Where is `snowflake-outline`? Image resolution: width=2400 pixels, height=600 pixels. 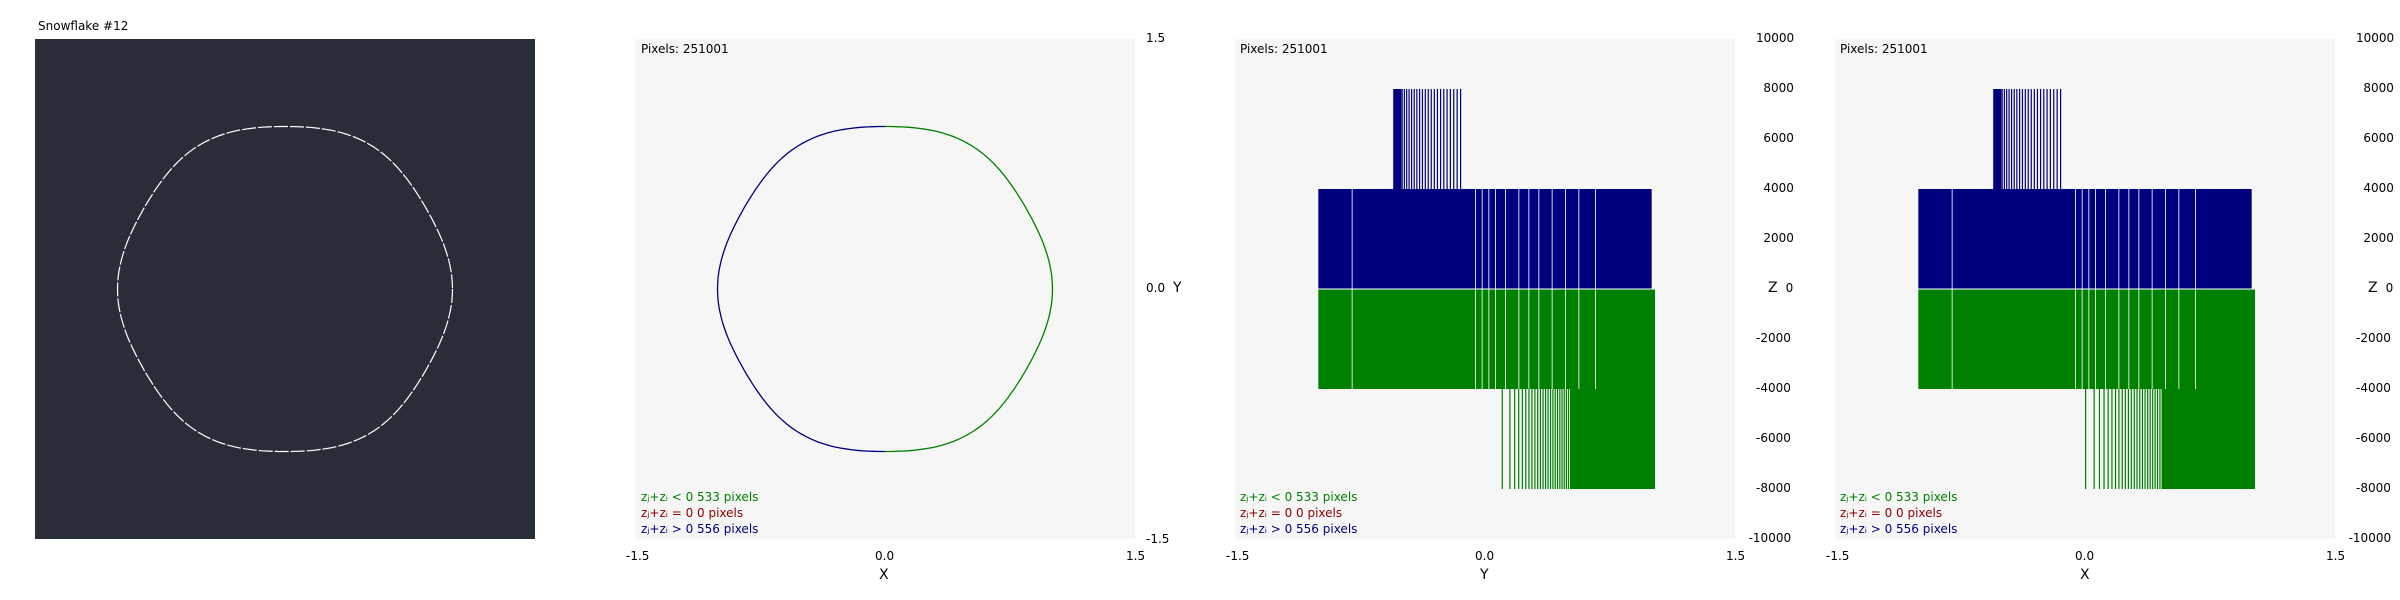 snowflake-outline is located at coordinates (285, 289).